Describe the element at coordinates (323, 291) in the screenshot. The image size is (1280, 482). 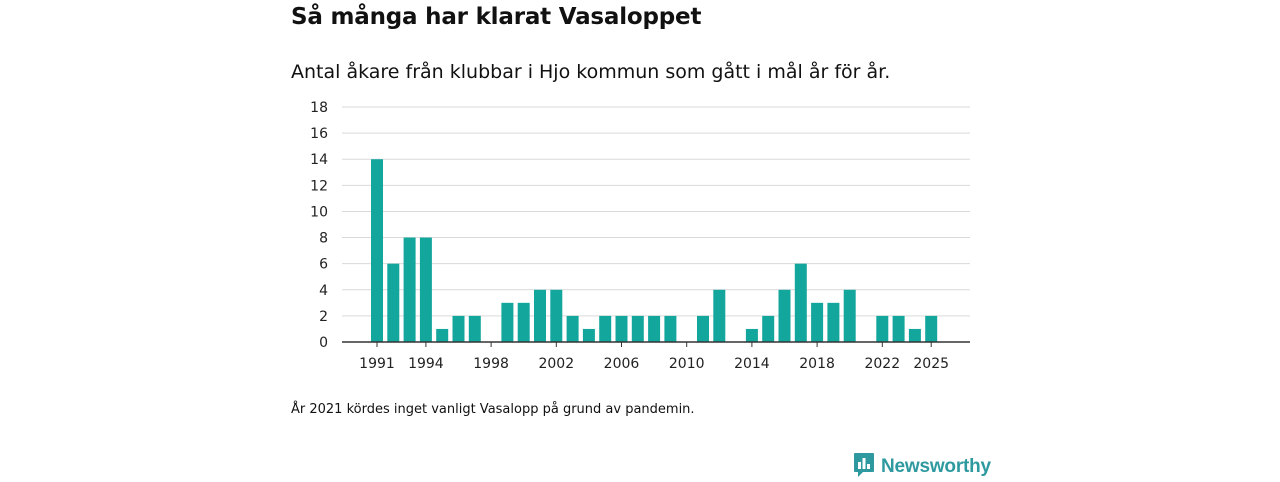
I see `y-tick-label: 4` at that location.